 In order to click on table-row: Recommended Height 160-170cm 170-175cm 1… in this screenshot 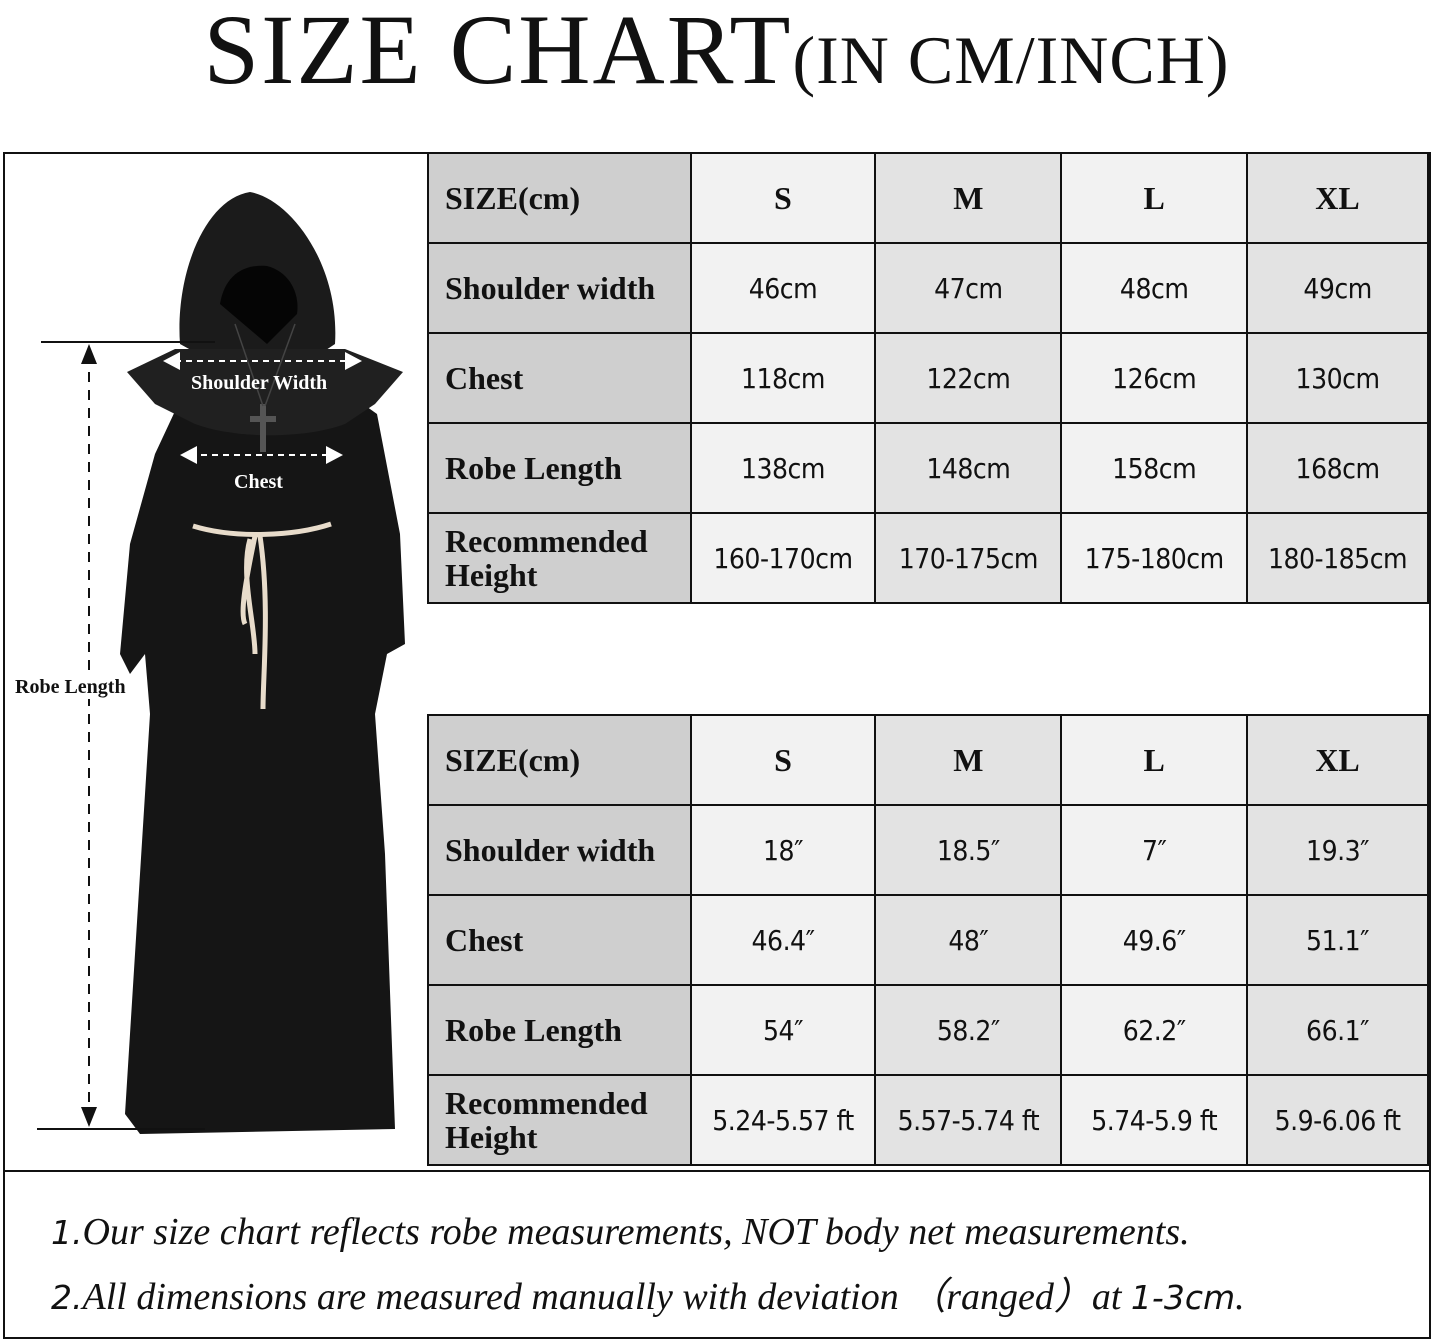, I will do `click(928, 558)`.